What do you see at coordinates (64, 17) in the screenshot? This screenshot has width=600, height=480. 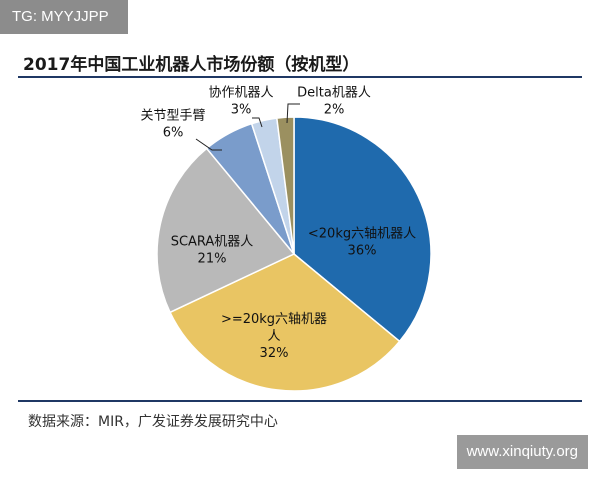 I see `watermark-top: TG: MYYJJPP` at bounding box center [64, 17].